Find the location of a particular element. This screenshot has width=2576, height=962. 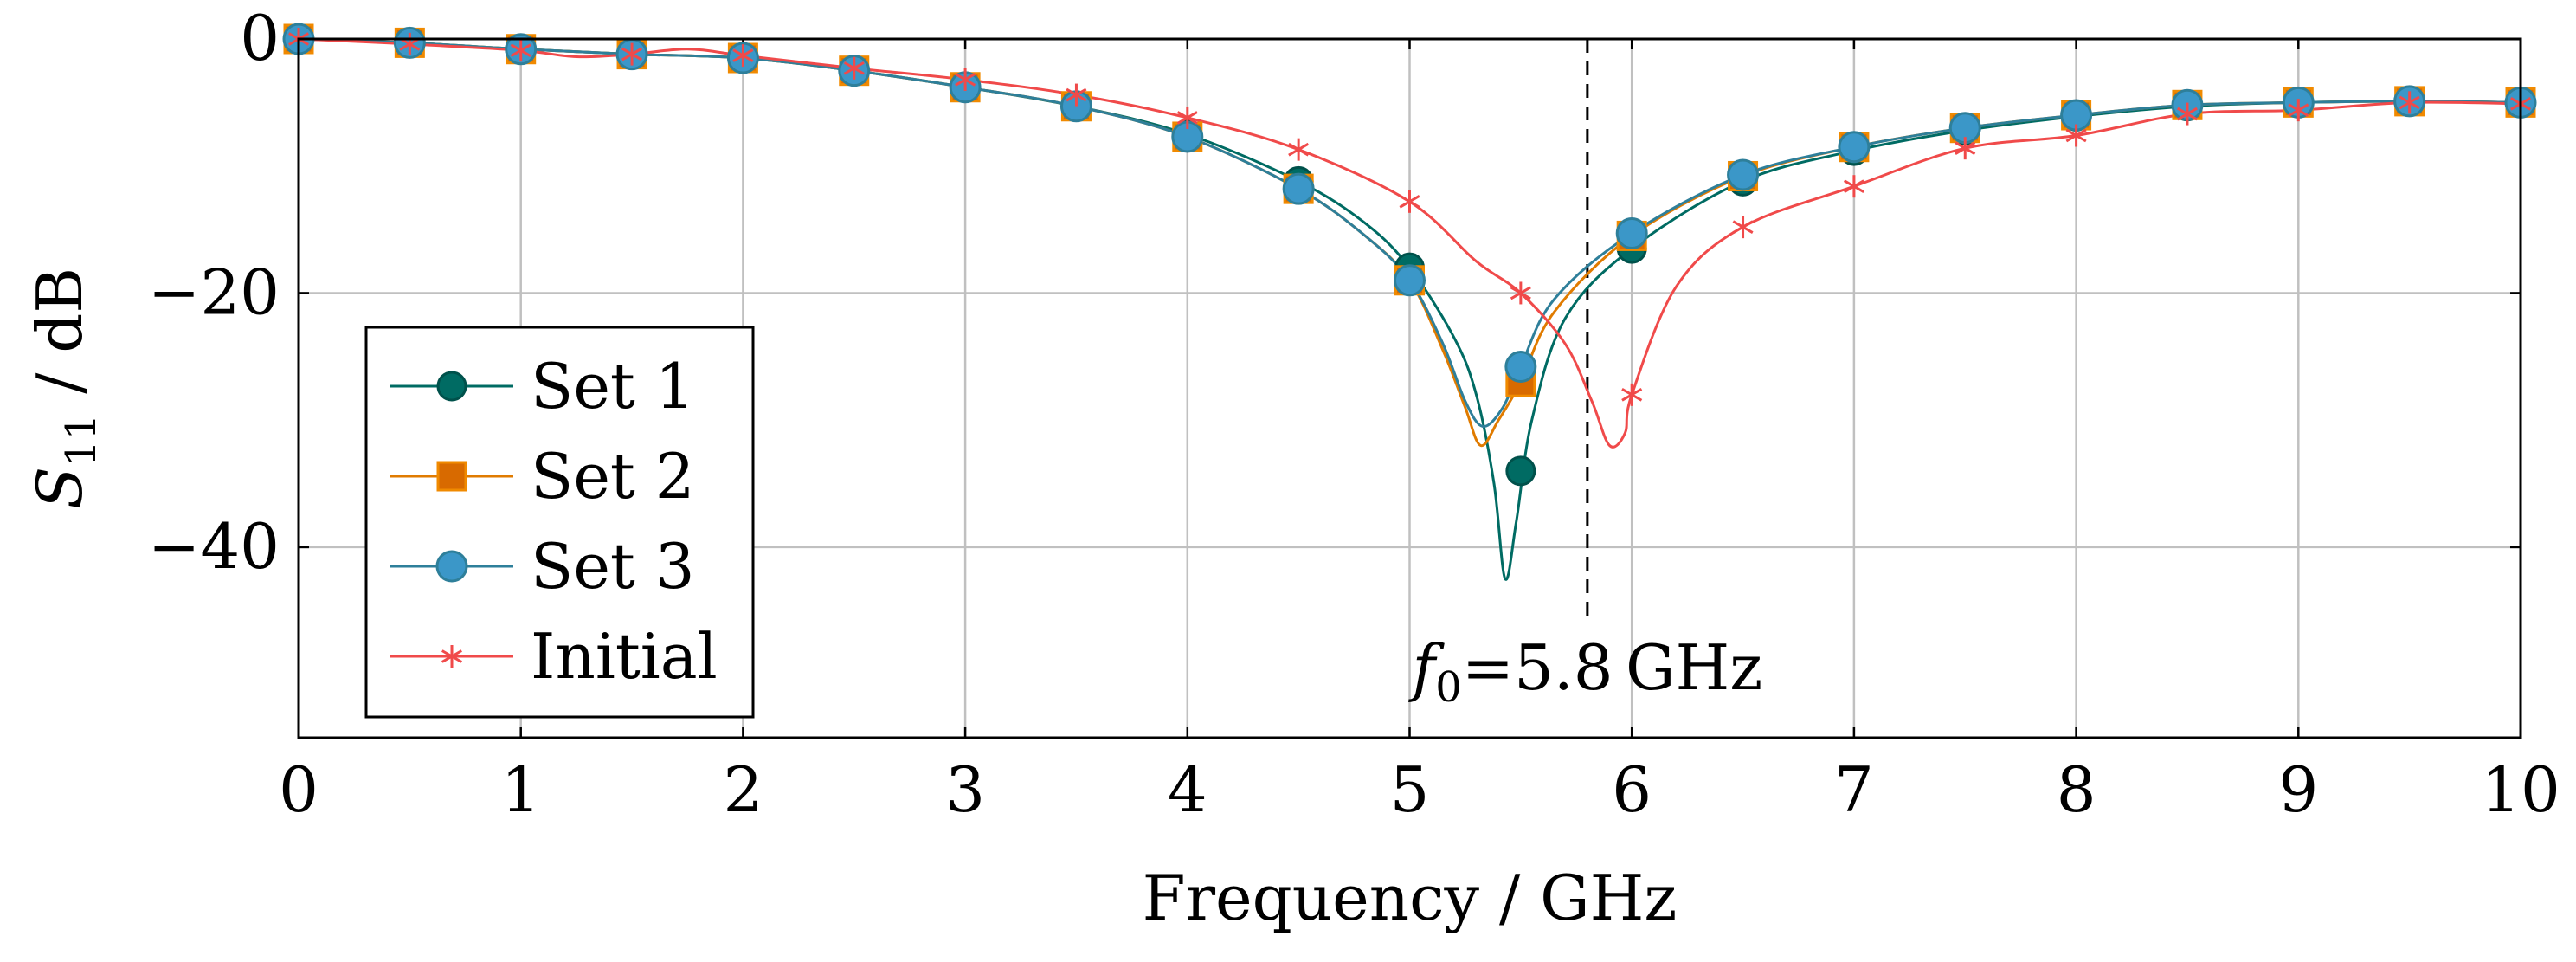

legend-label: Initial is located at coordinates (624, 657).